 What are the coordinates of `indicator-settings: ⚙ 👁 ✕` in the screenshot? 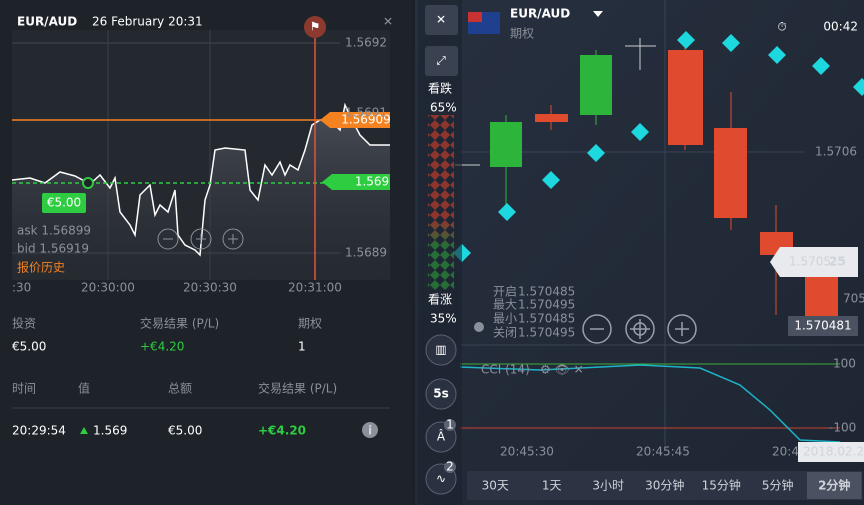 It's located at (562, 370).